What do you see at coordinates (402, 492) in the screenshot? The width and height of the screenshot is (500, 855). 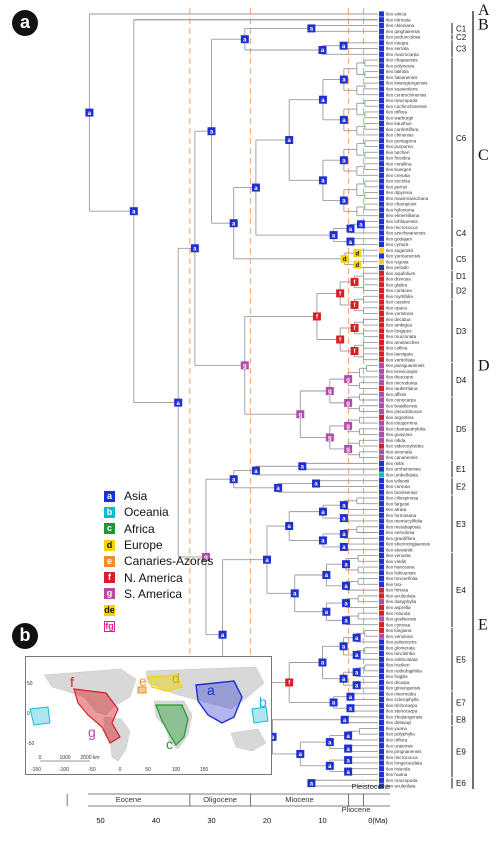 I see `taxon-label: Ilex bioritsensis` at bounding box center [402, 492].